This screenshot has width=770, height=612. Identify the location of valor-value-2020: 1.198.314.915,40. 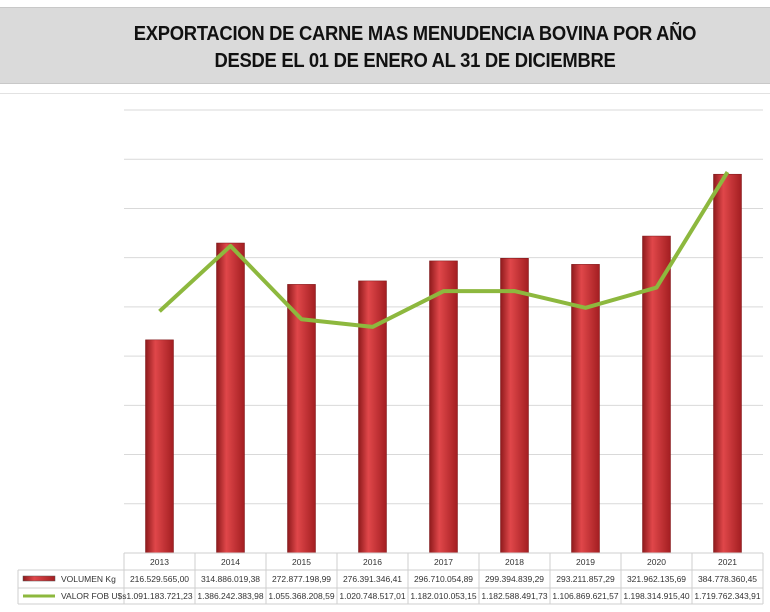
(656, 596).